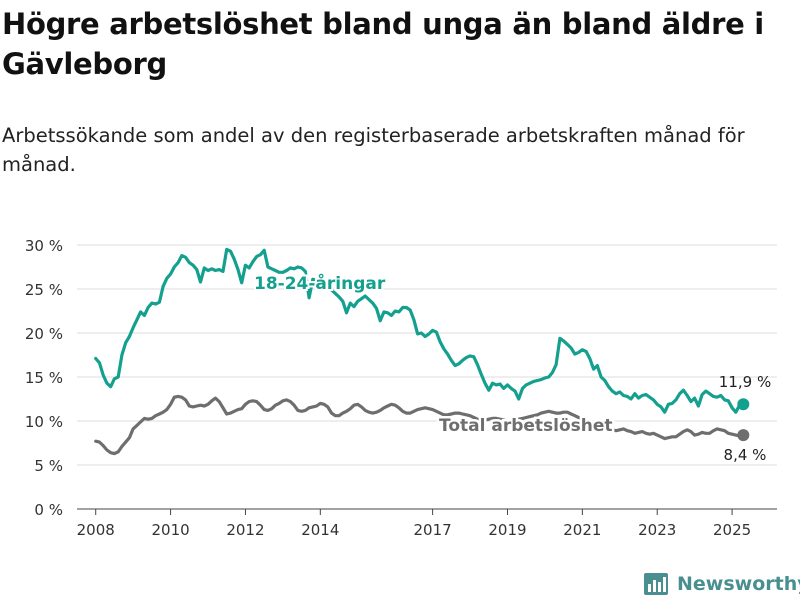 This screenshot has width=800, height=600. What do you see at coordinates (320, 530) in the screenshot?
I see `x-tick-label: 2014` at bounding box center [320, 530].